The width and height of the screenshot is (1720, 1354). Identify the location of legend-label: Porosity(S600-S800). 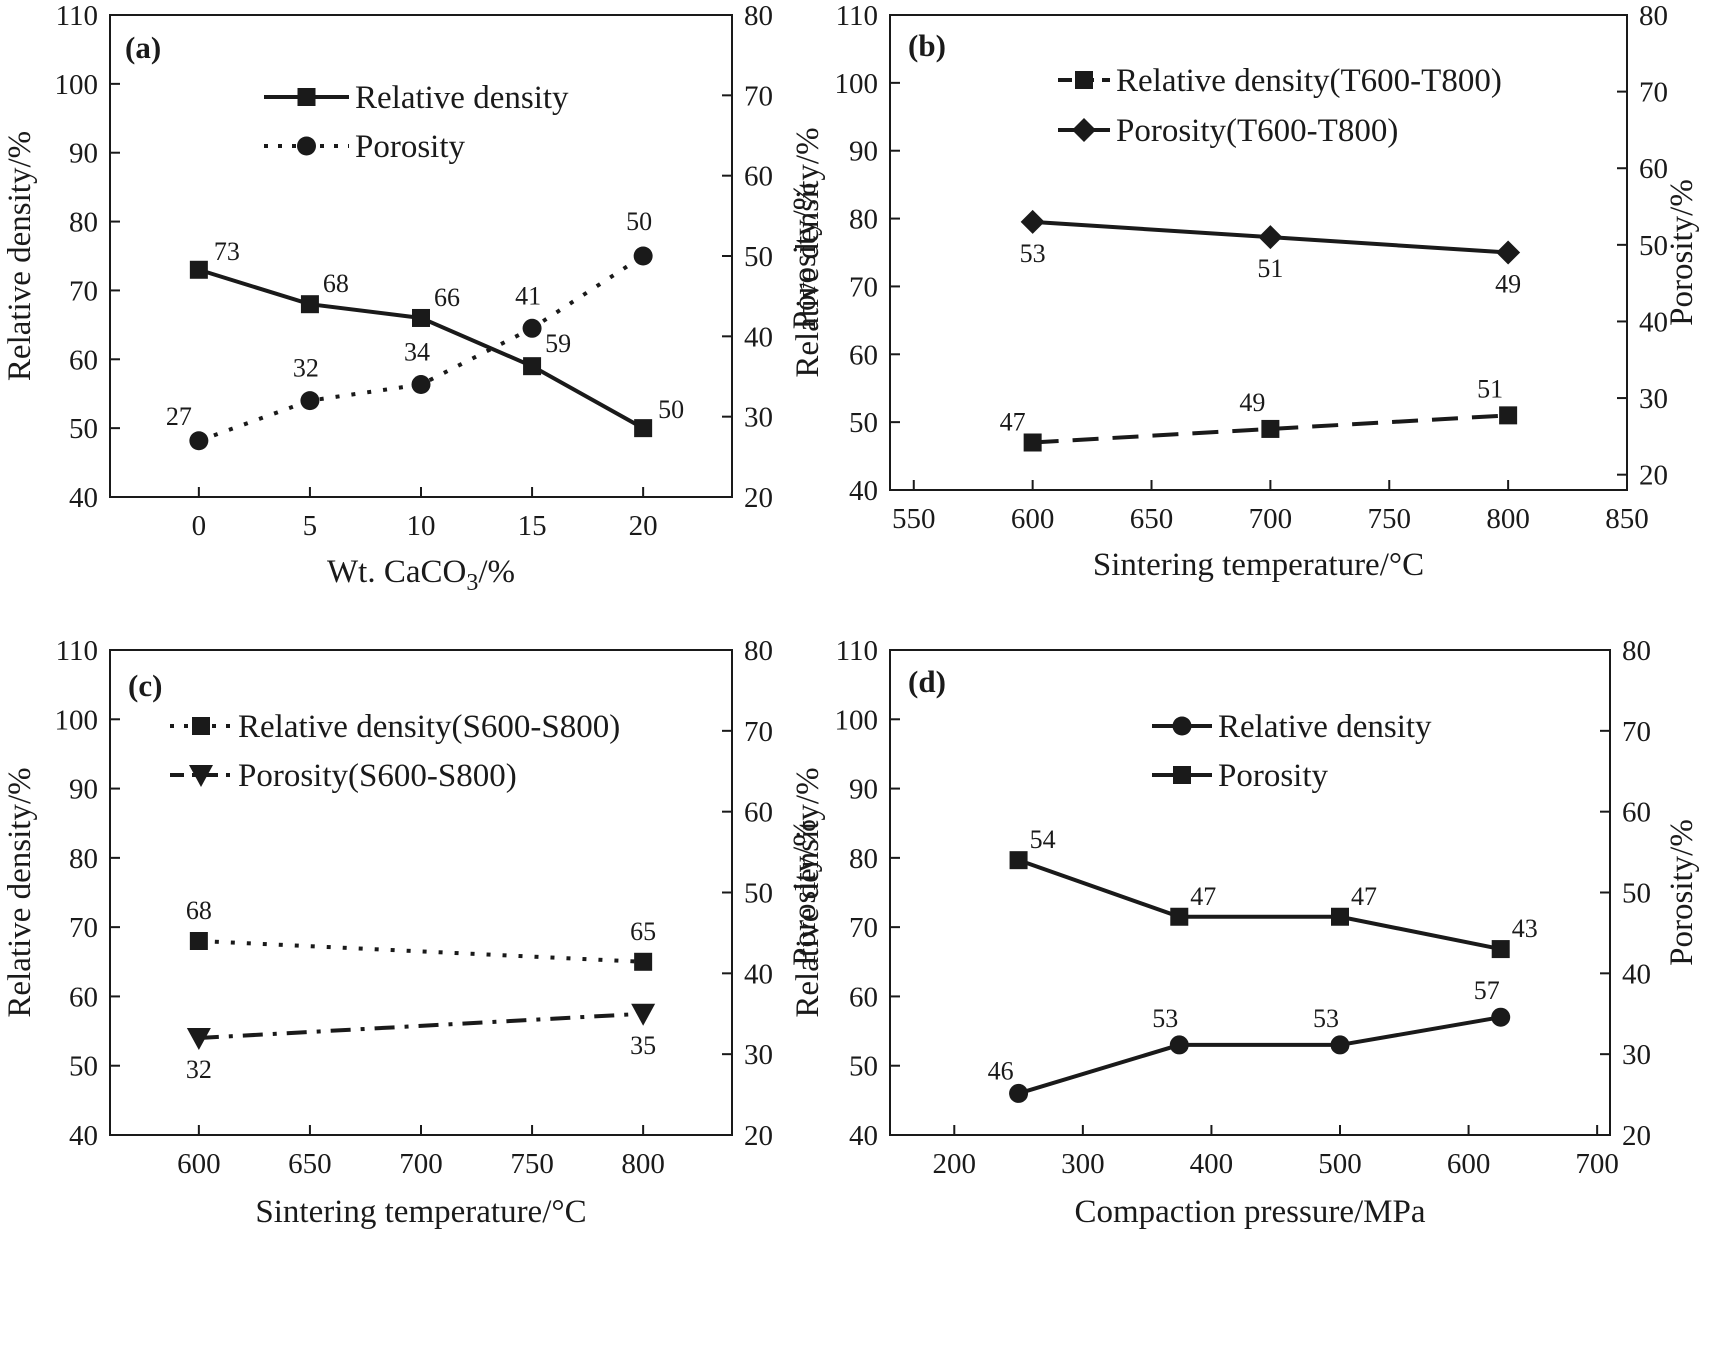
(377, 776).